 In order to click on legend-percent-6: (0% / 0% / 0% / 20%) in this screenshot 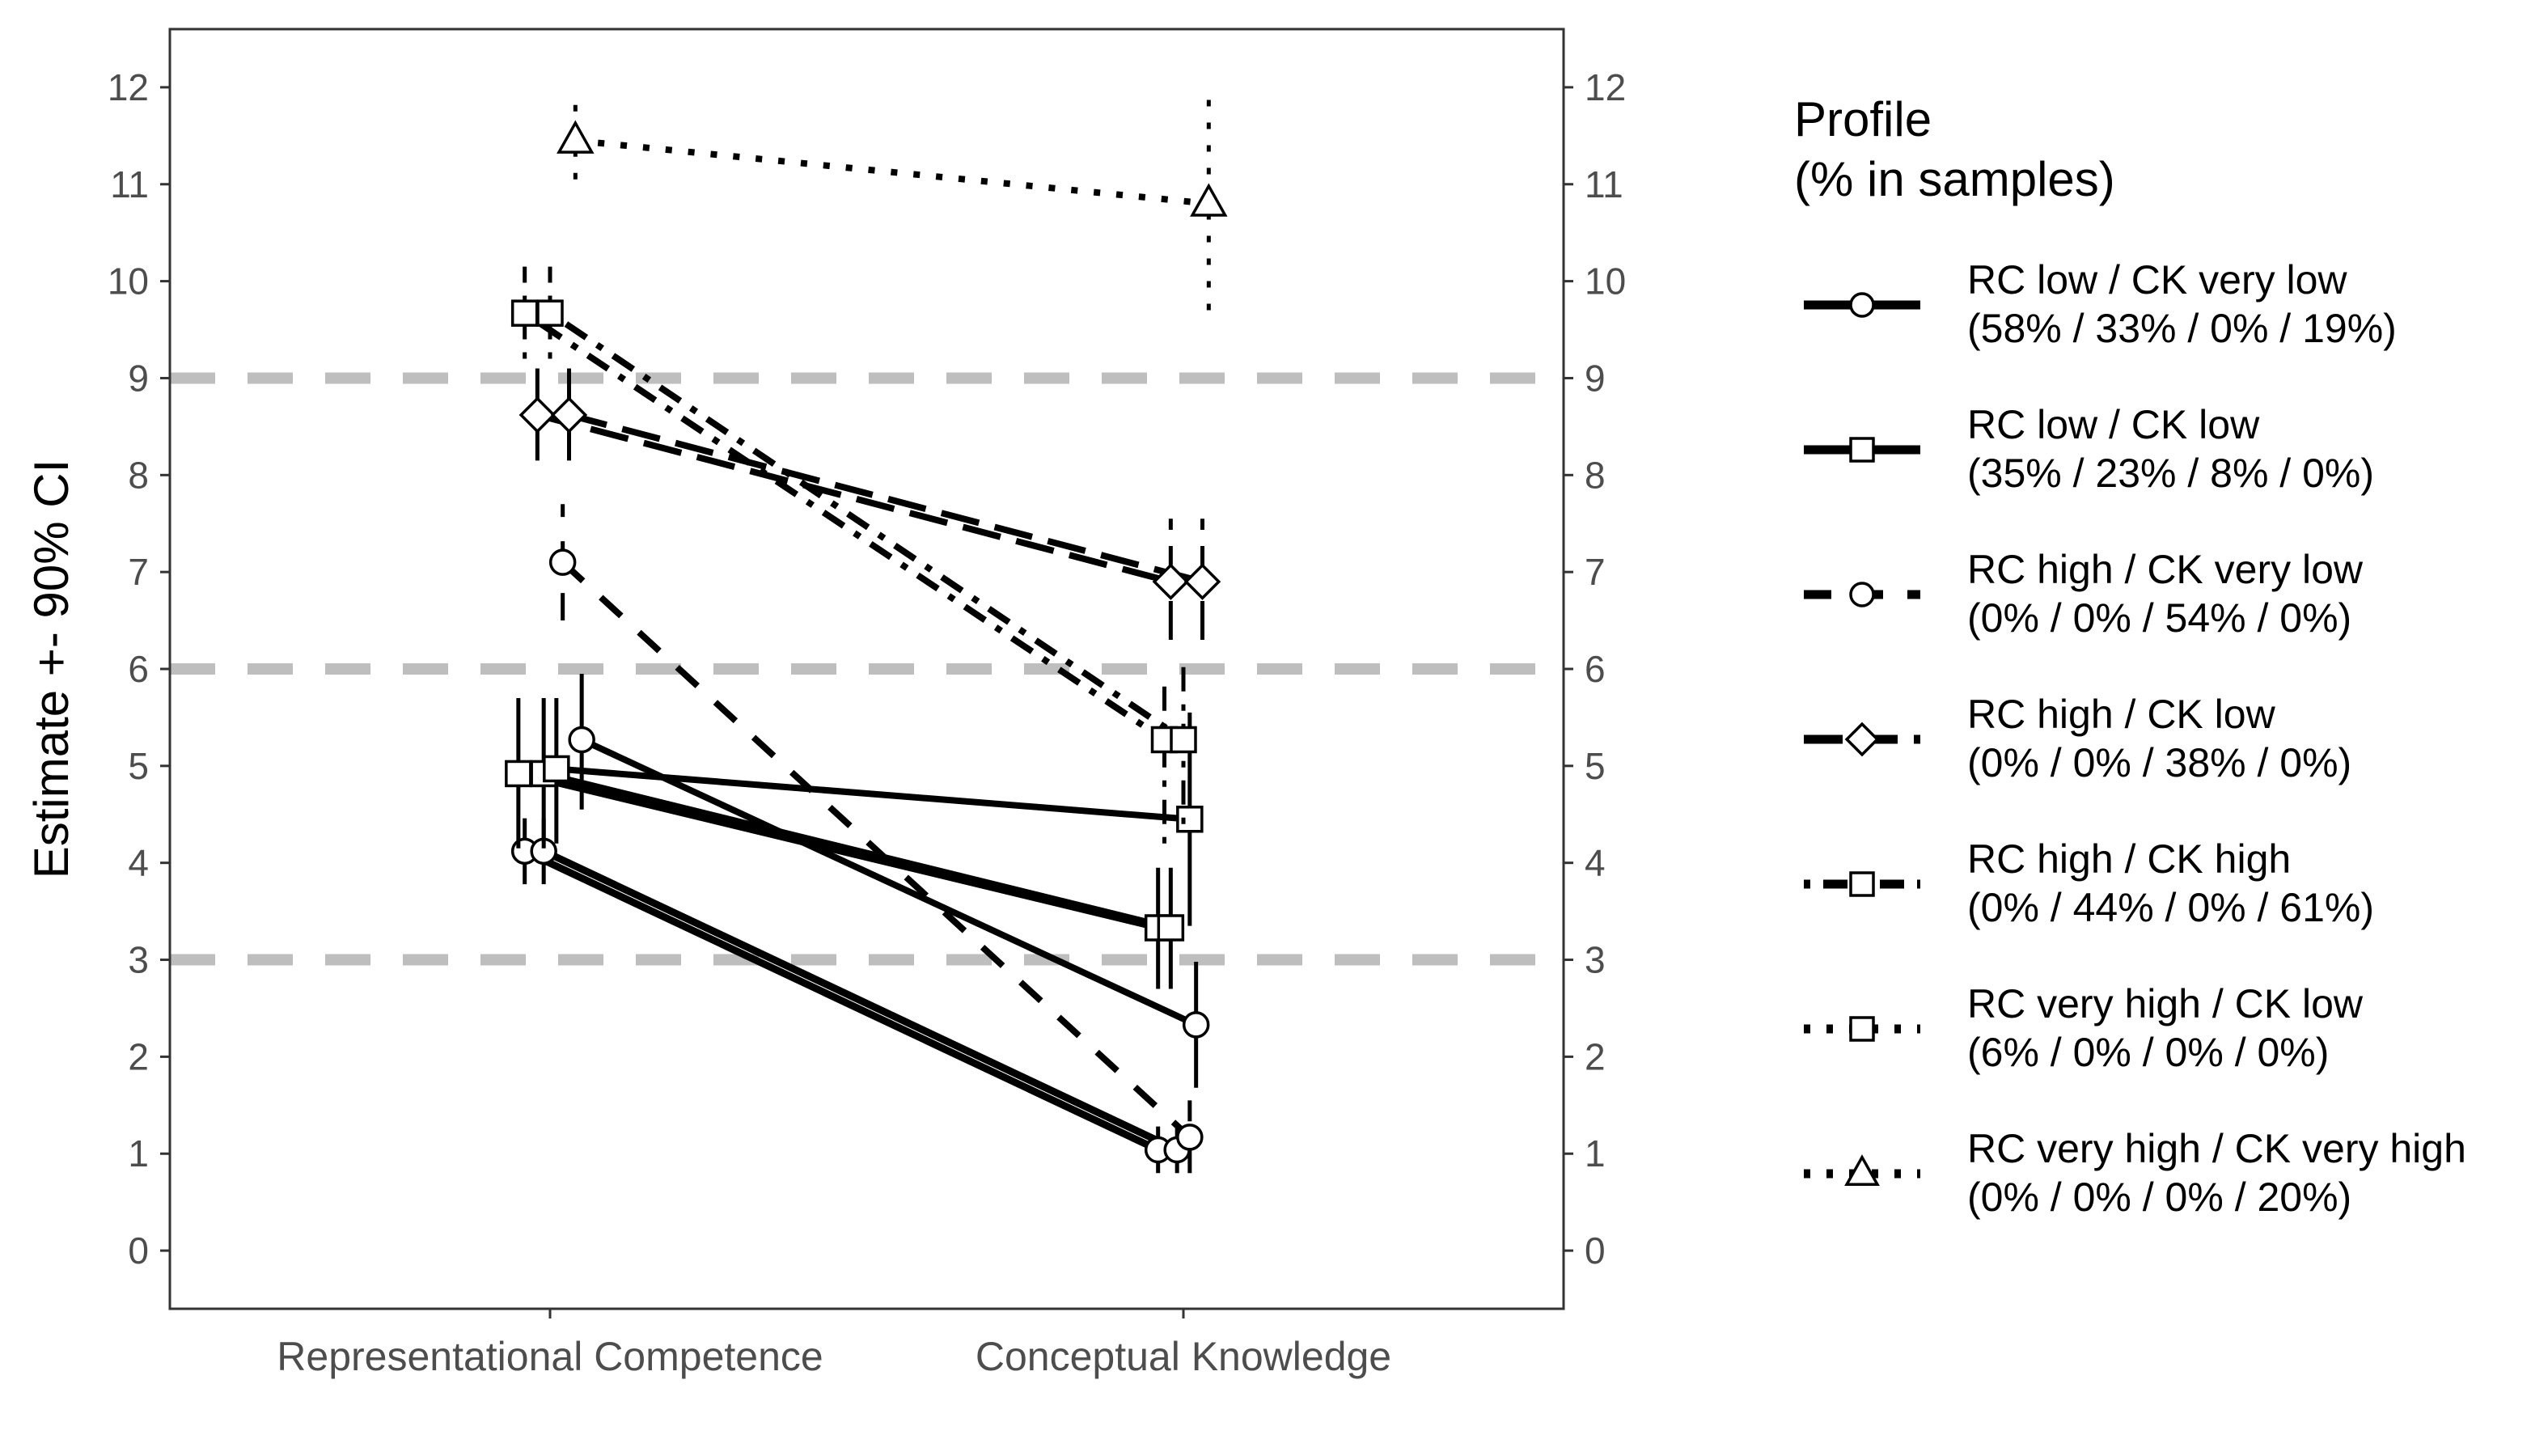, I will do `click(2159, 1198)`.